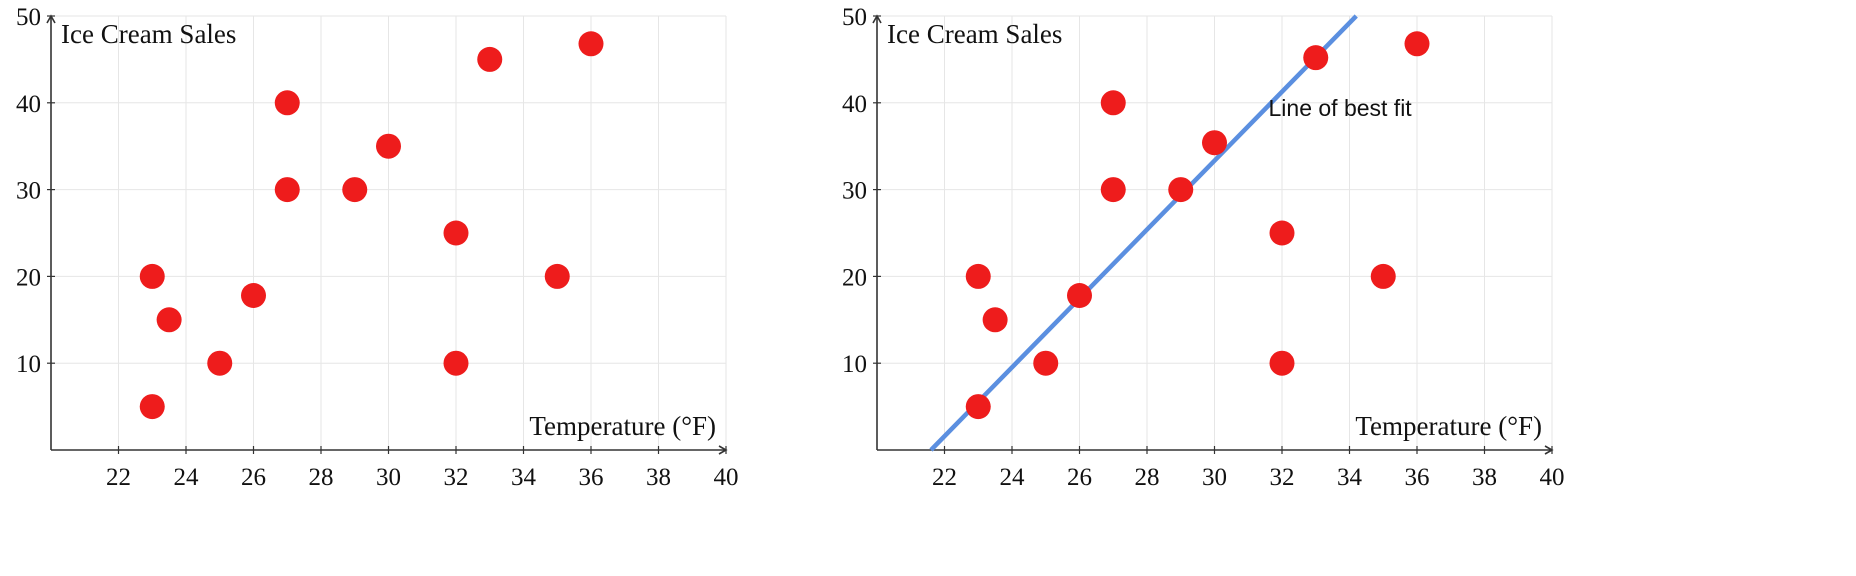 This screenshot has height=576, width=1856. Describe the element at coordinates (1341, 108) in the screenshot. I see `best-fit-annotation: Line of best fit` at that location.